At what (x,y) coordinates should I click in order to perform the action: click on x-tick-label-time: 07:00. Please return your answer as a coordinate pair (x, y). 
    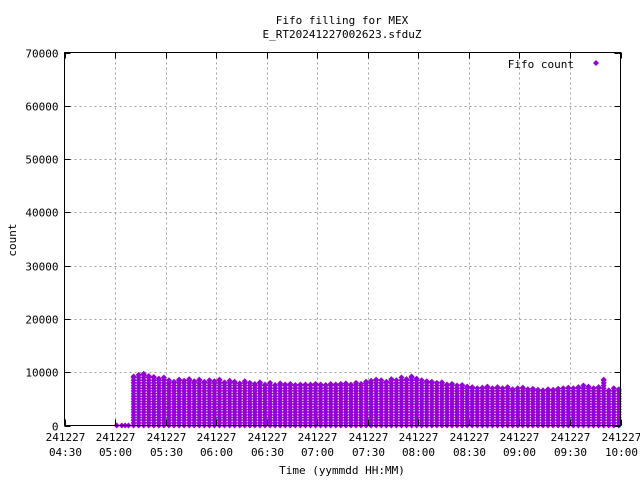
    Looking at the image, I should click on (317, 452).